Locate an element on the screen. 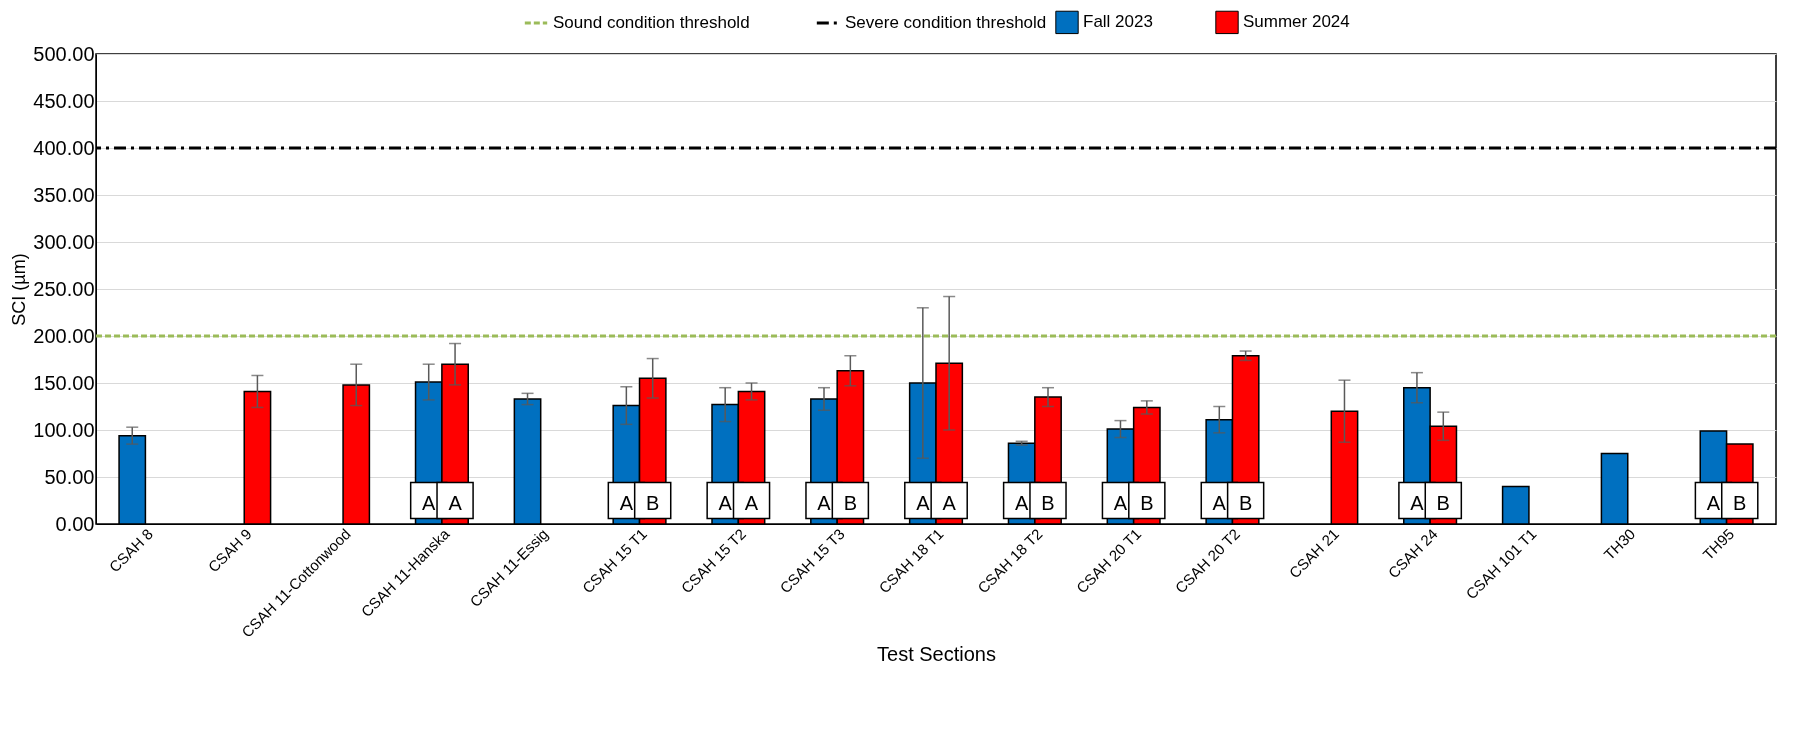 Image resolution: width=1806 pixels, height=735 pixels. y-tick-label: 50.00 is located at coordinates (69, 476).